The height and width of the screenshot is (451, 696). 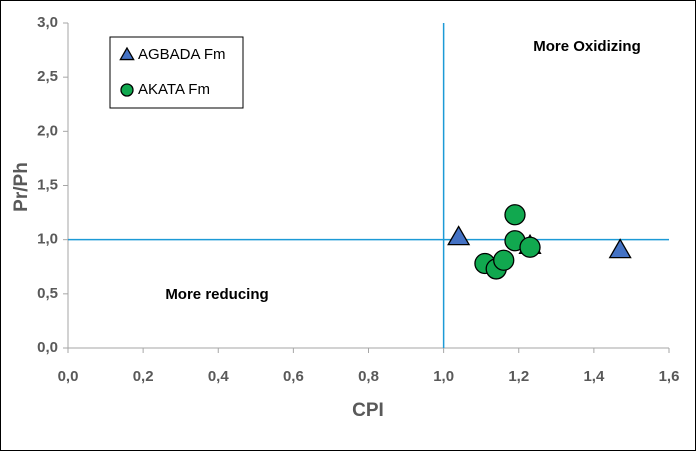 What do you see at coordinates (182, 54) in the screenshot?
I see `legend-label: AGBADA Fm` at bounding box center [182, 54].